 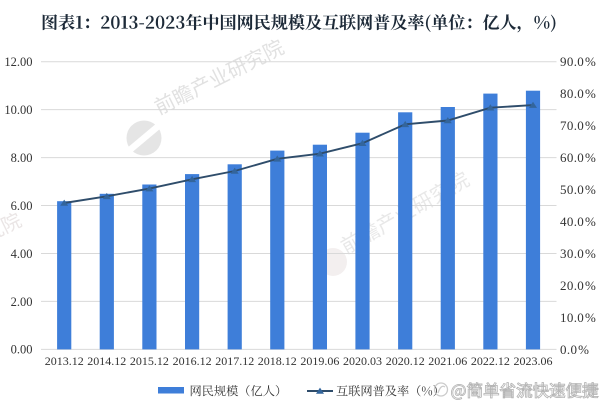 What do you see at coordinates (22, 206) in the screenshot?
I see `svg-text: 6.00` at bounding box center [22, 206].